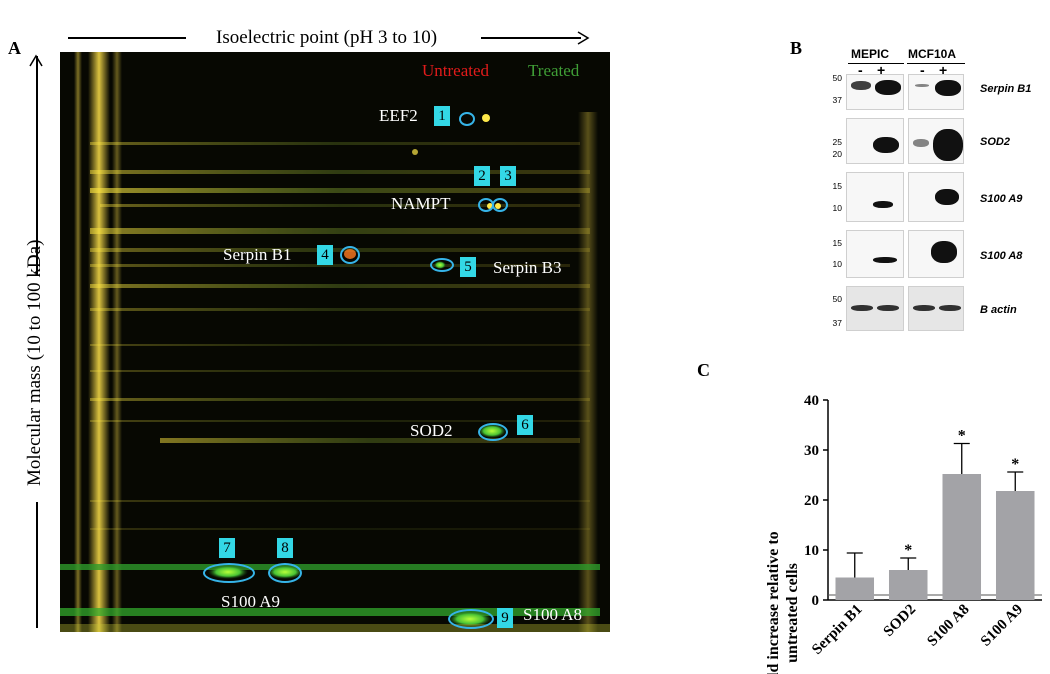  What do you see at coordinates (948, 626) in the screenshot?
I see `x-tick-label: S100 A8` at bounding box center [948, 626].